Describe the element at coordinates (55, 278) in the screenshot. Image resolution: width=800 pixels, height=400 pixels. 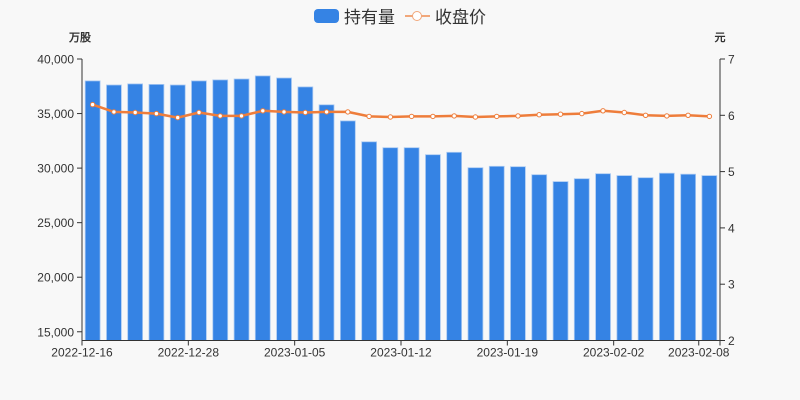
I see `left-axis-tick-label: 20,000` at that location.